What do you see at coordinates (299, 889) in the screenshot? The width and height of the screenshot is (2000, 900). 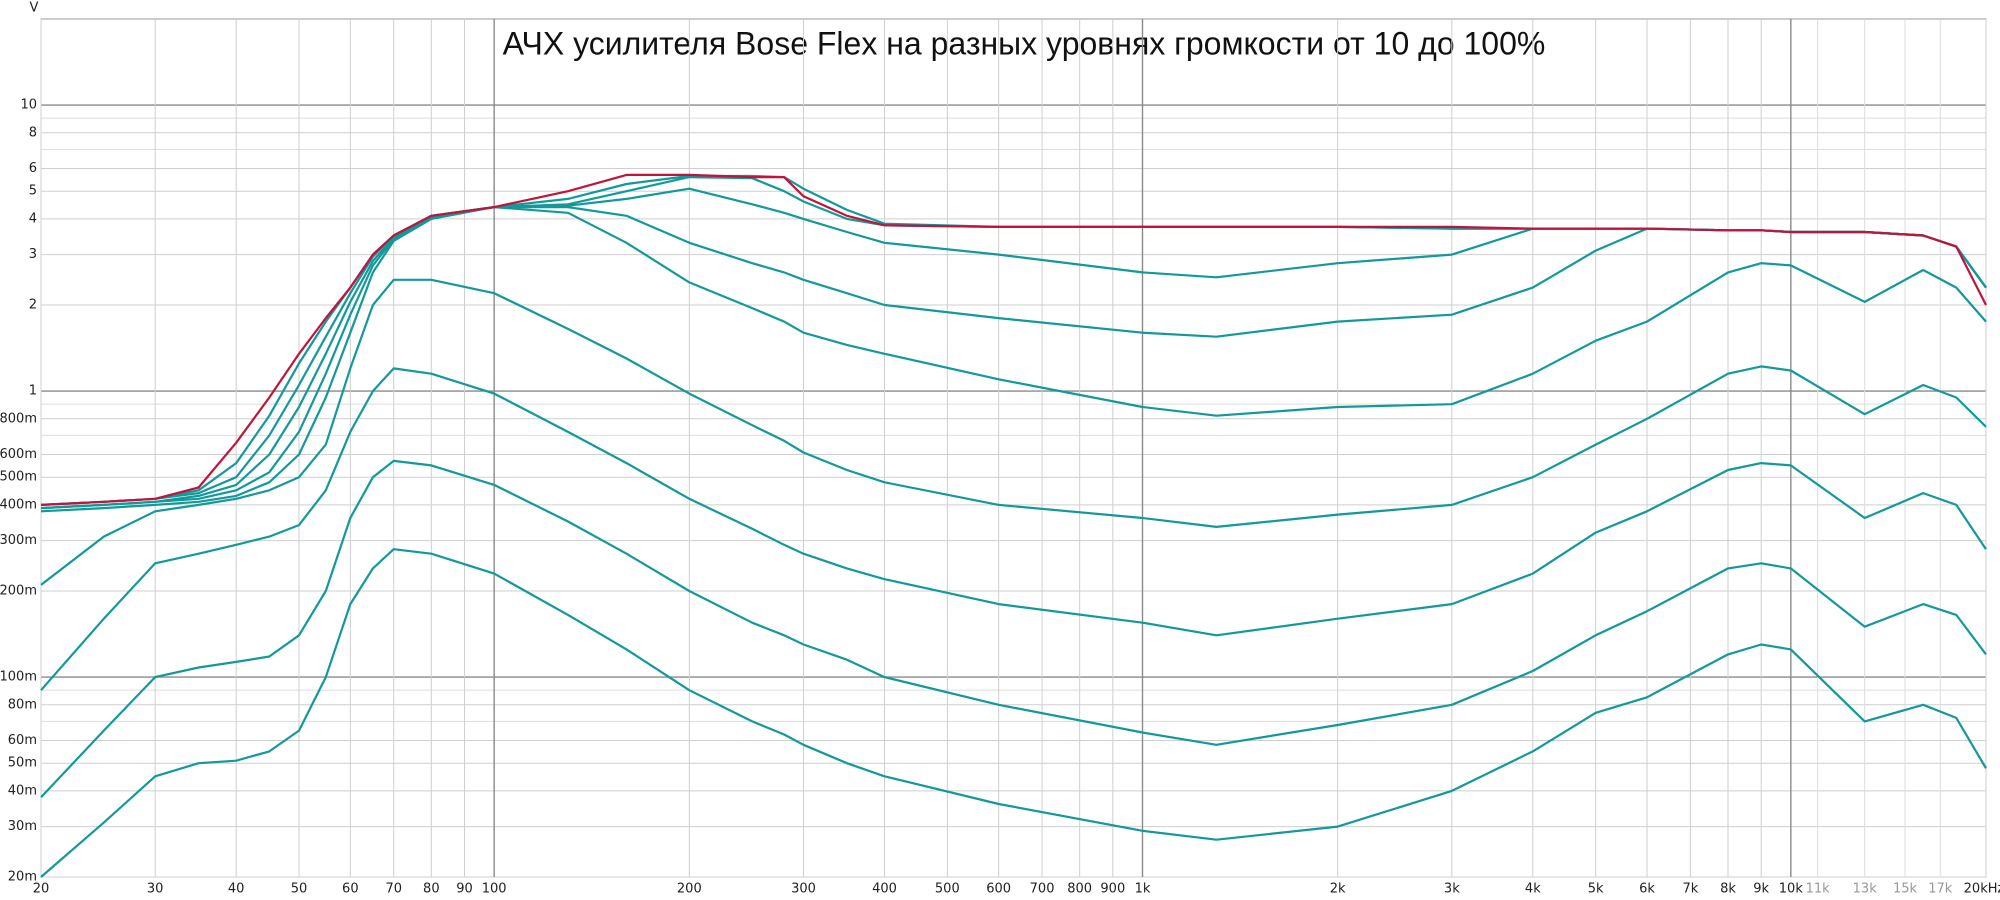 I see `x-tick-label: 50` at bounding box center [299, 889].